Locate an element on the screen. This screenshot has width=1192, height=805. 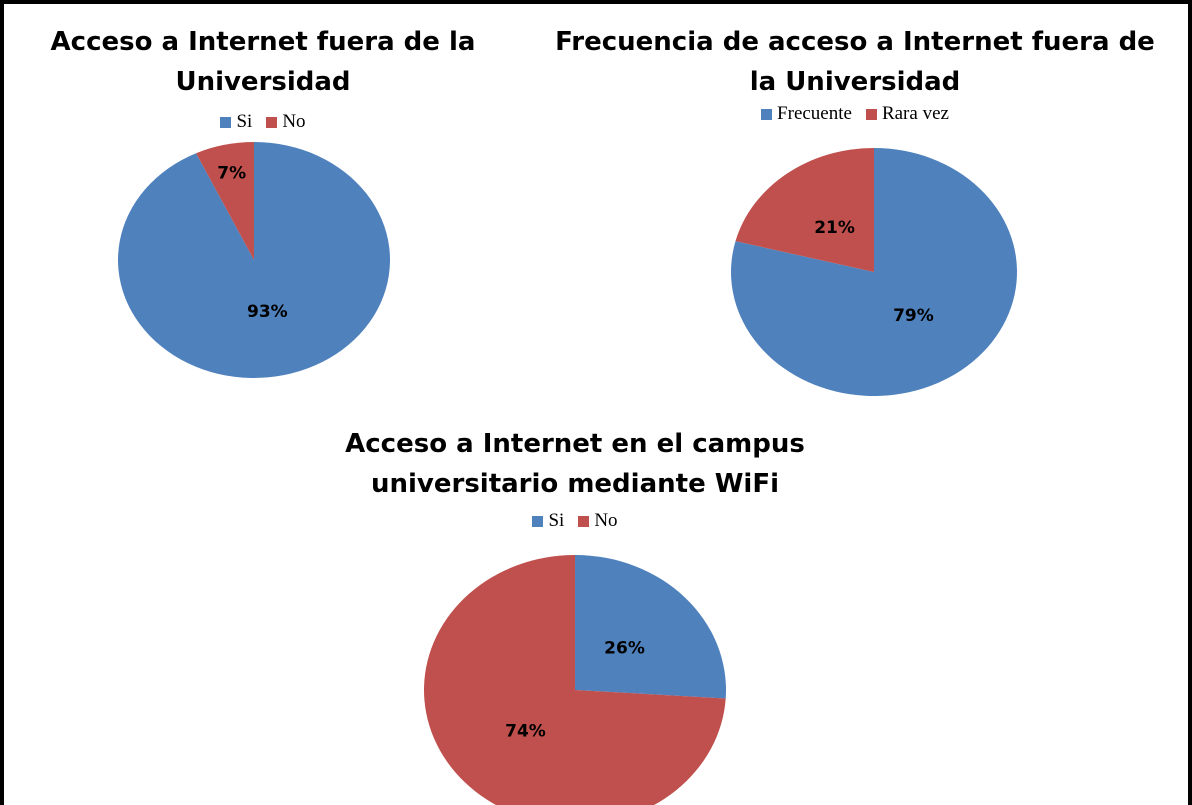
legend: Frecuente Rara vez is located at coordinates (855, 114).